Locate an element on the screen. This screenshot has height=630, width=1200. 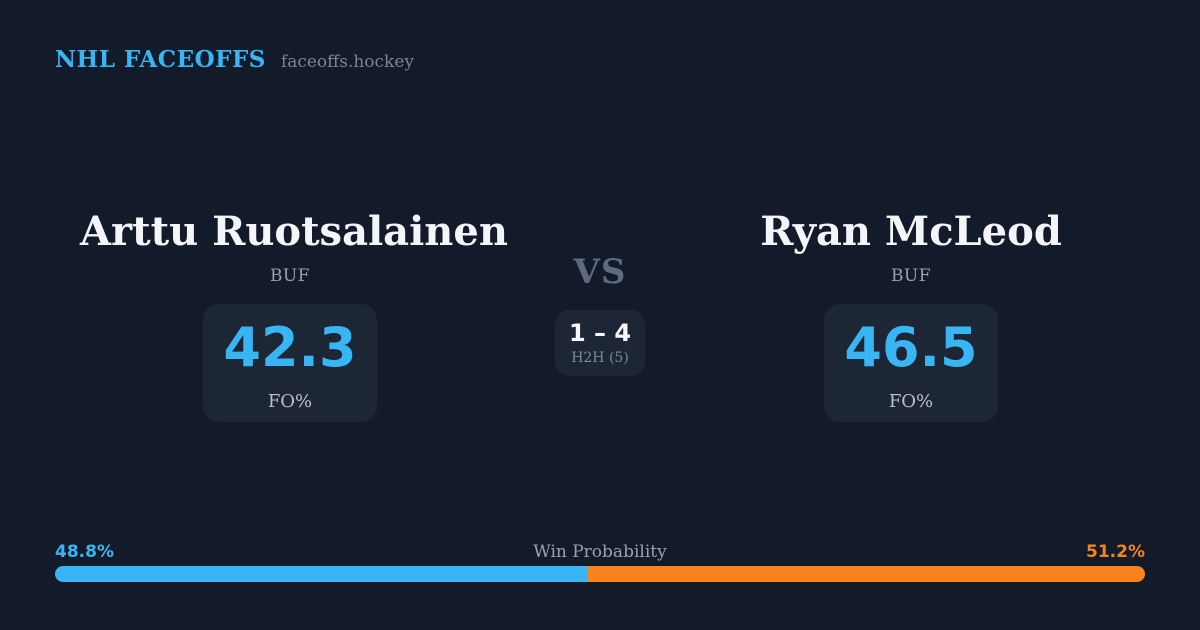
player-left-team: BUF is located at coordinates (290, 276).